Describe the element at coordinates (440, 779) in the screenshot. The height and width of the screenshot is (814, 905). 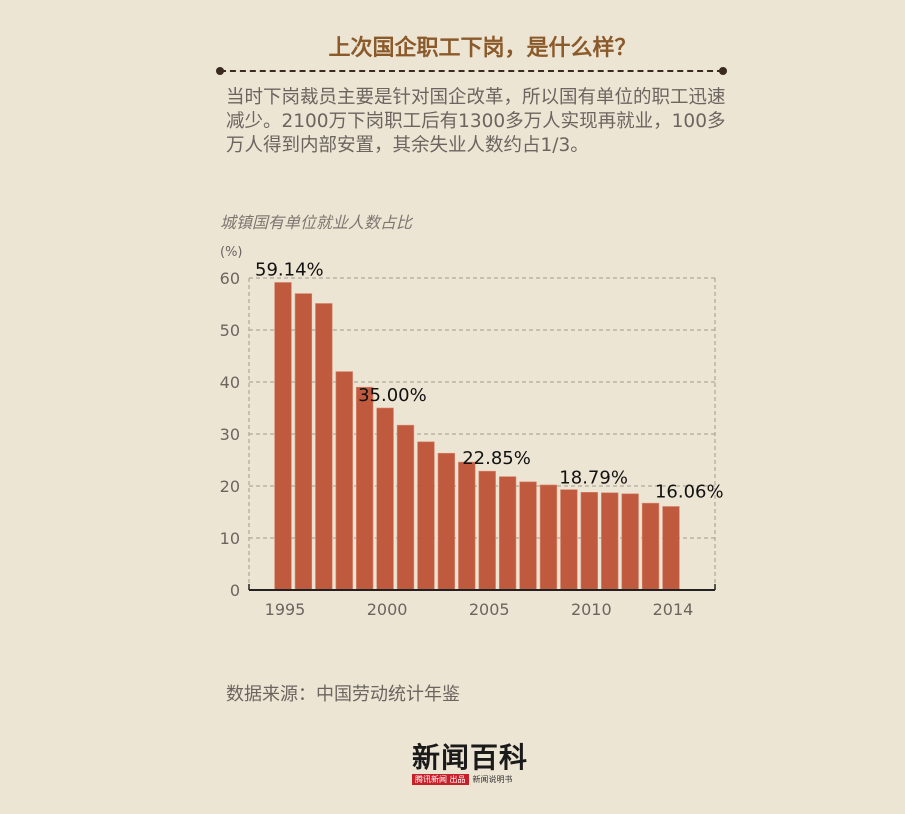
I see `logo-badge: 腾讯新闻 出品` at that location.